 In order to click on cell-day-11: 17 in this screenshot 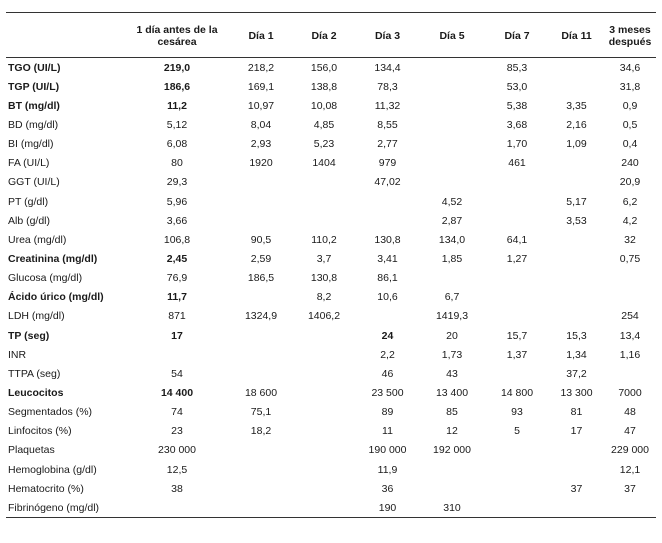, I will do `click(576, 431)`.